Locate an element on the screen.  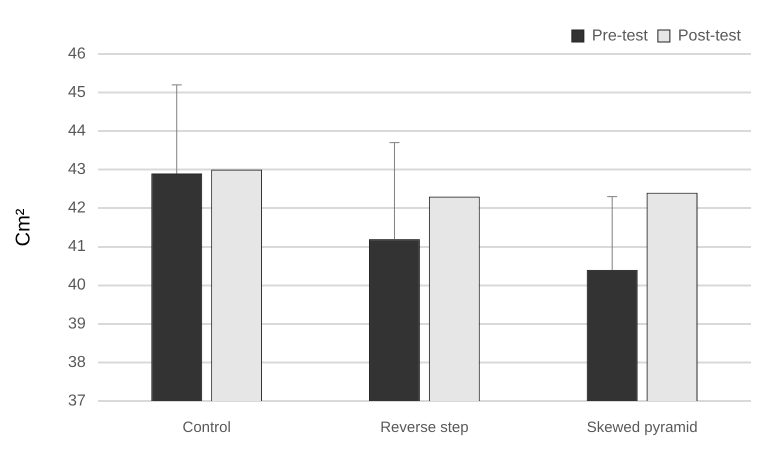
y-tick-label: 37 is located at coordinates (77, 401).